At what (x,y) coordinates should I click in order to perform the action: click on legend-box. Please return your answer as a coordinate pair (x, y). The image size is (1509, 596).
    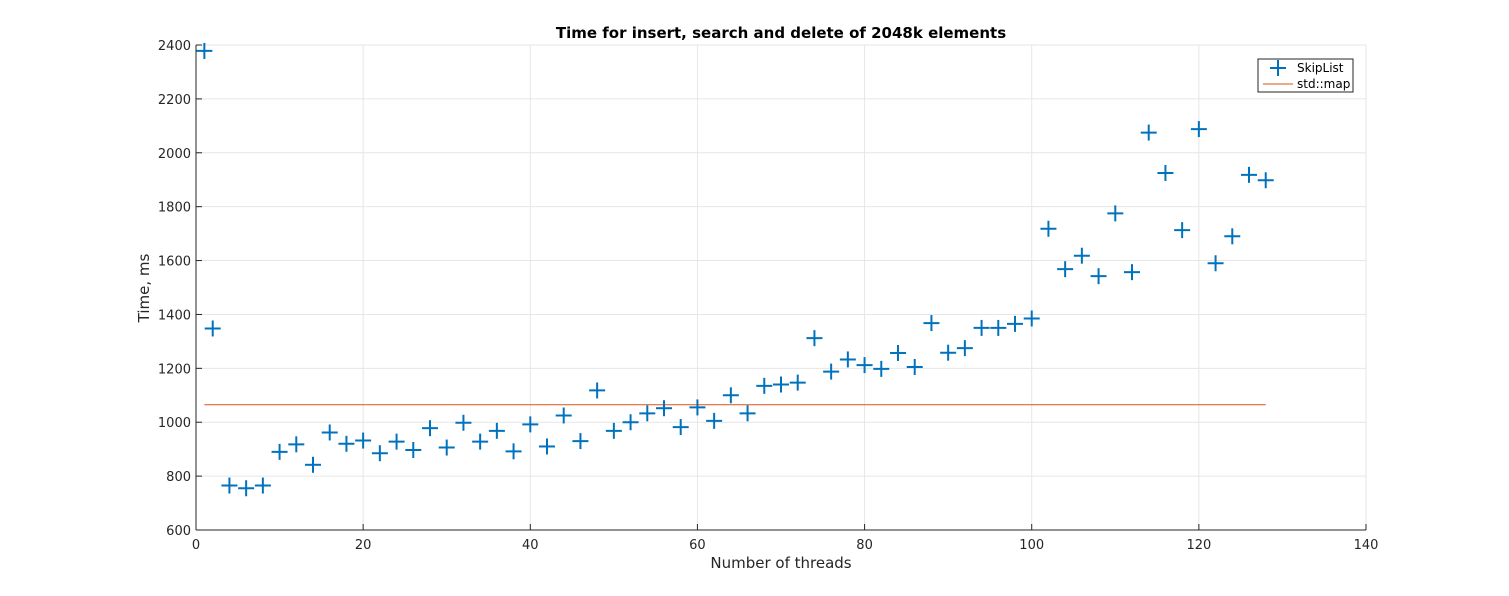
    Looking at the image, I should click on (1305, 75).